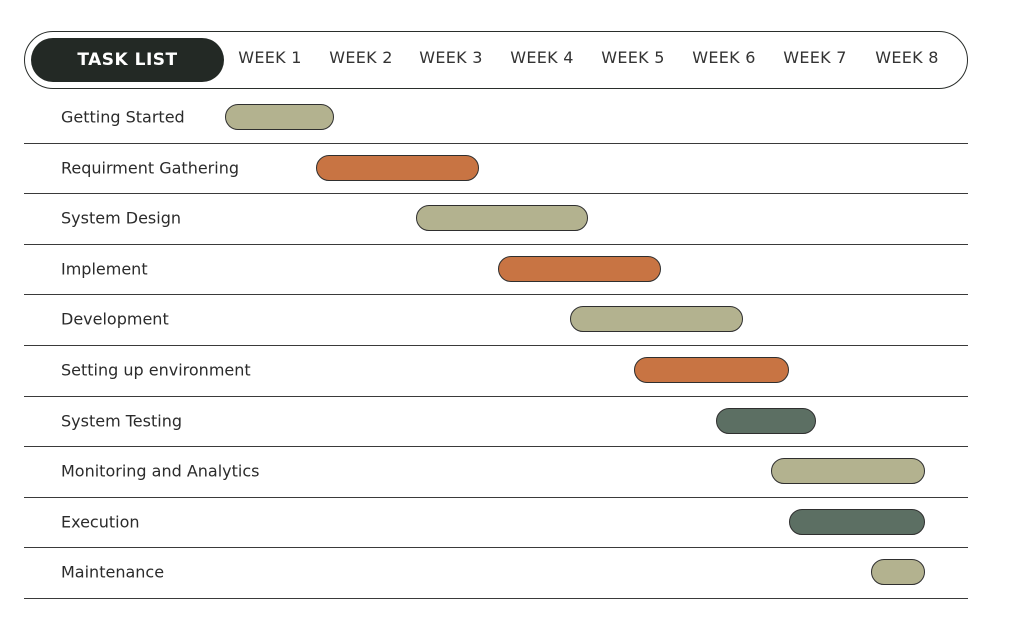 The height and width of the screenshot is (631, 1024). Describe the element at coordinates (633, 57) in the screenshot. I see `week-label: WEEK 5` at that location.